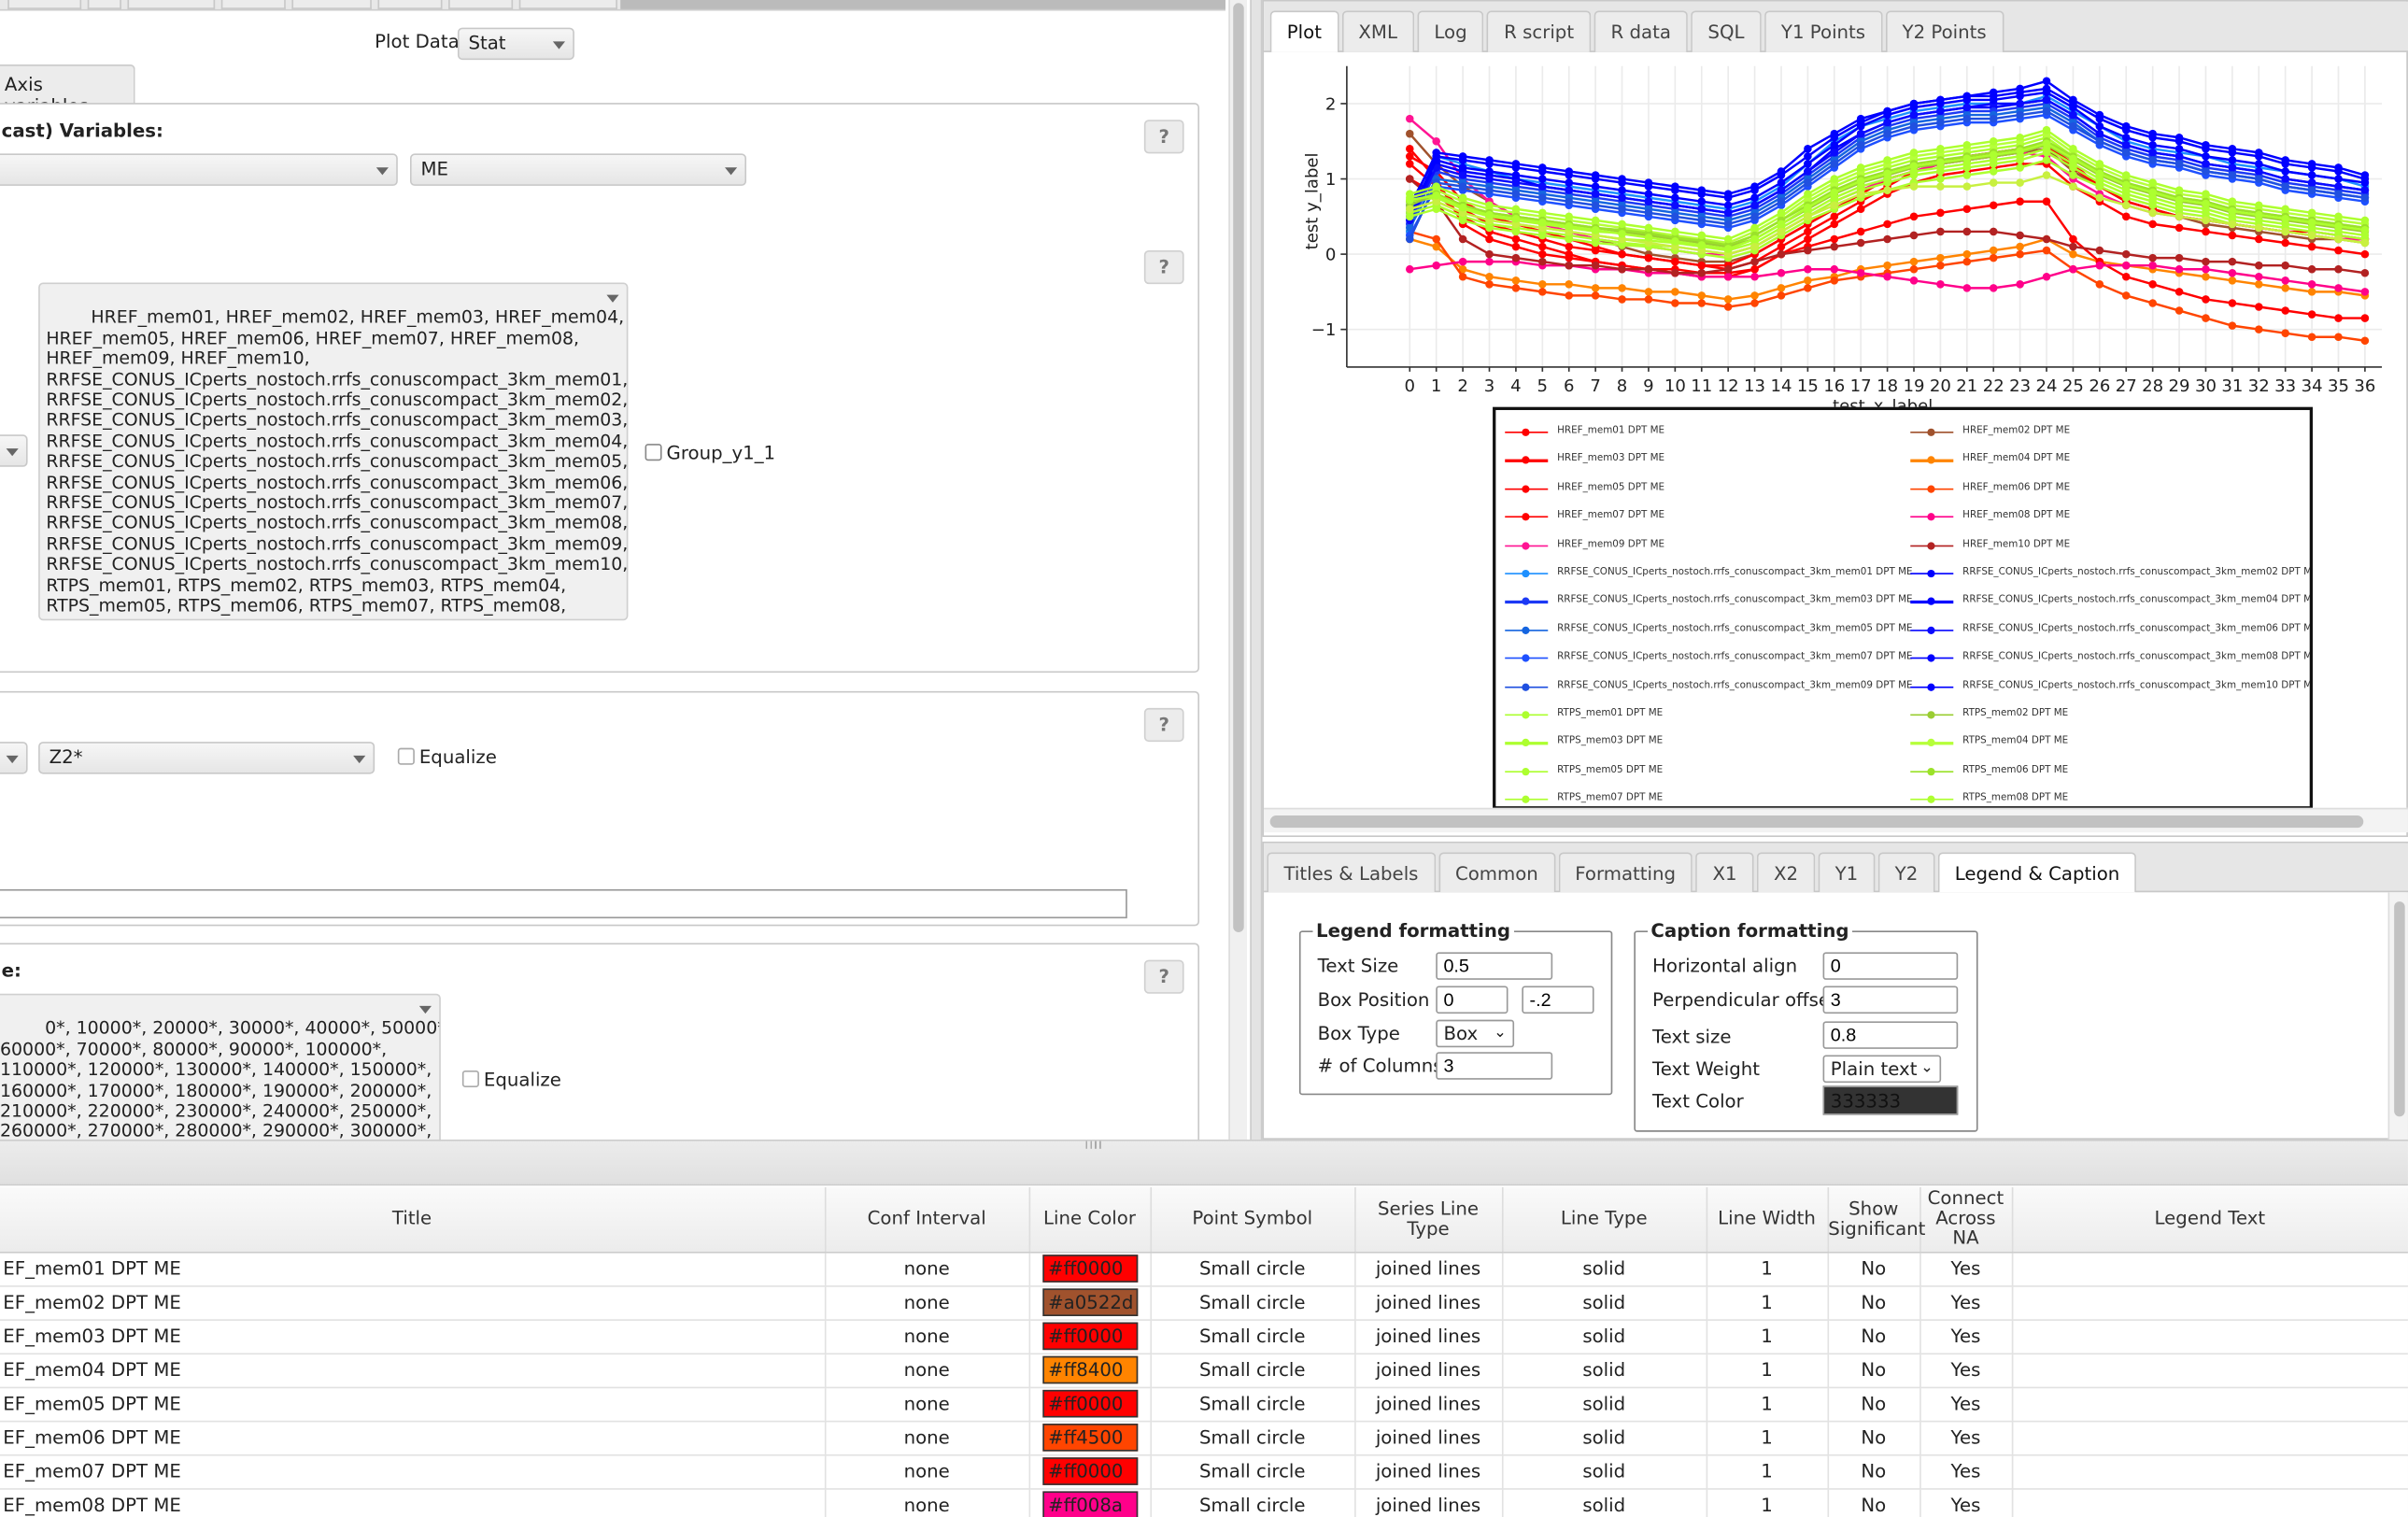 The height and width of the screenshot is (1517, 2408). Describe the element at coordinates (2397, 1016) in the screenshot. I see `settings-scrollbar` at that location.